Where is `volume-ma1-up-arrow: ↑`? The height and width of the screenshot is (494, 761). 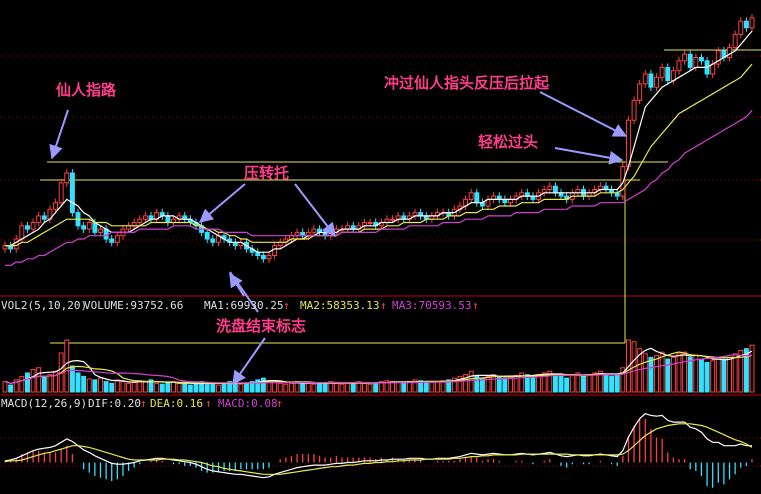 volume-ma1-up-arrow: ↑ is located at coordinates (286, 305).